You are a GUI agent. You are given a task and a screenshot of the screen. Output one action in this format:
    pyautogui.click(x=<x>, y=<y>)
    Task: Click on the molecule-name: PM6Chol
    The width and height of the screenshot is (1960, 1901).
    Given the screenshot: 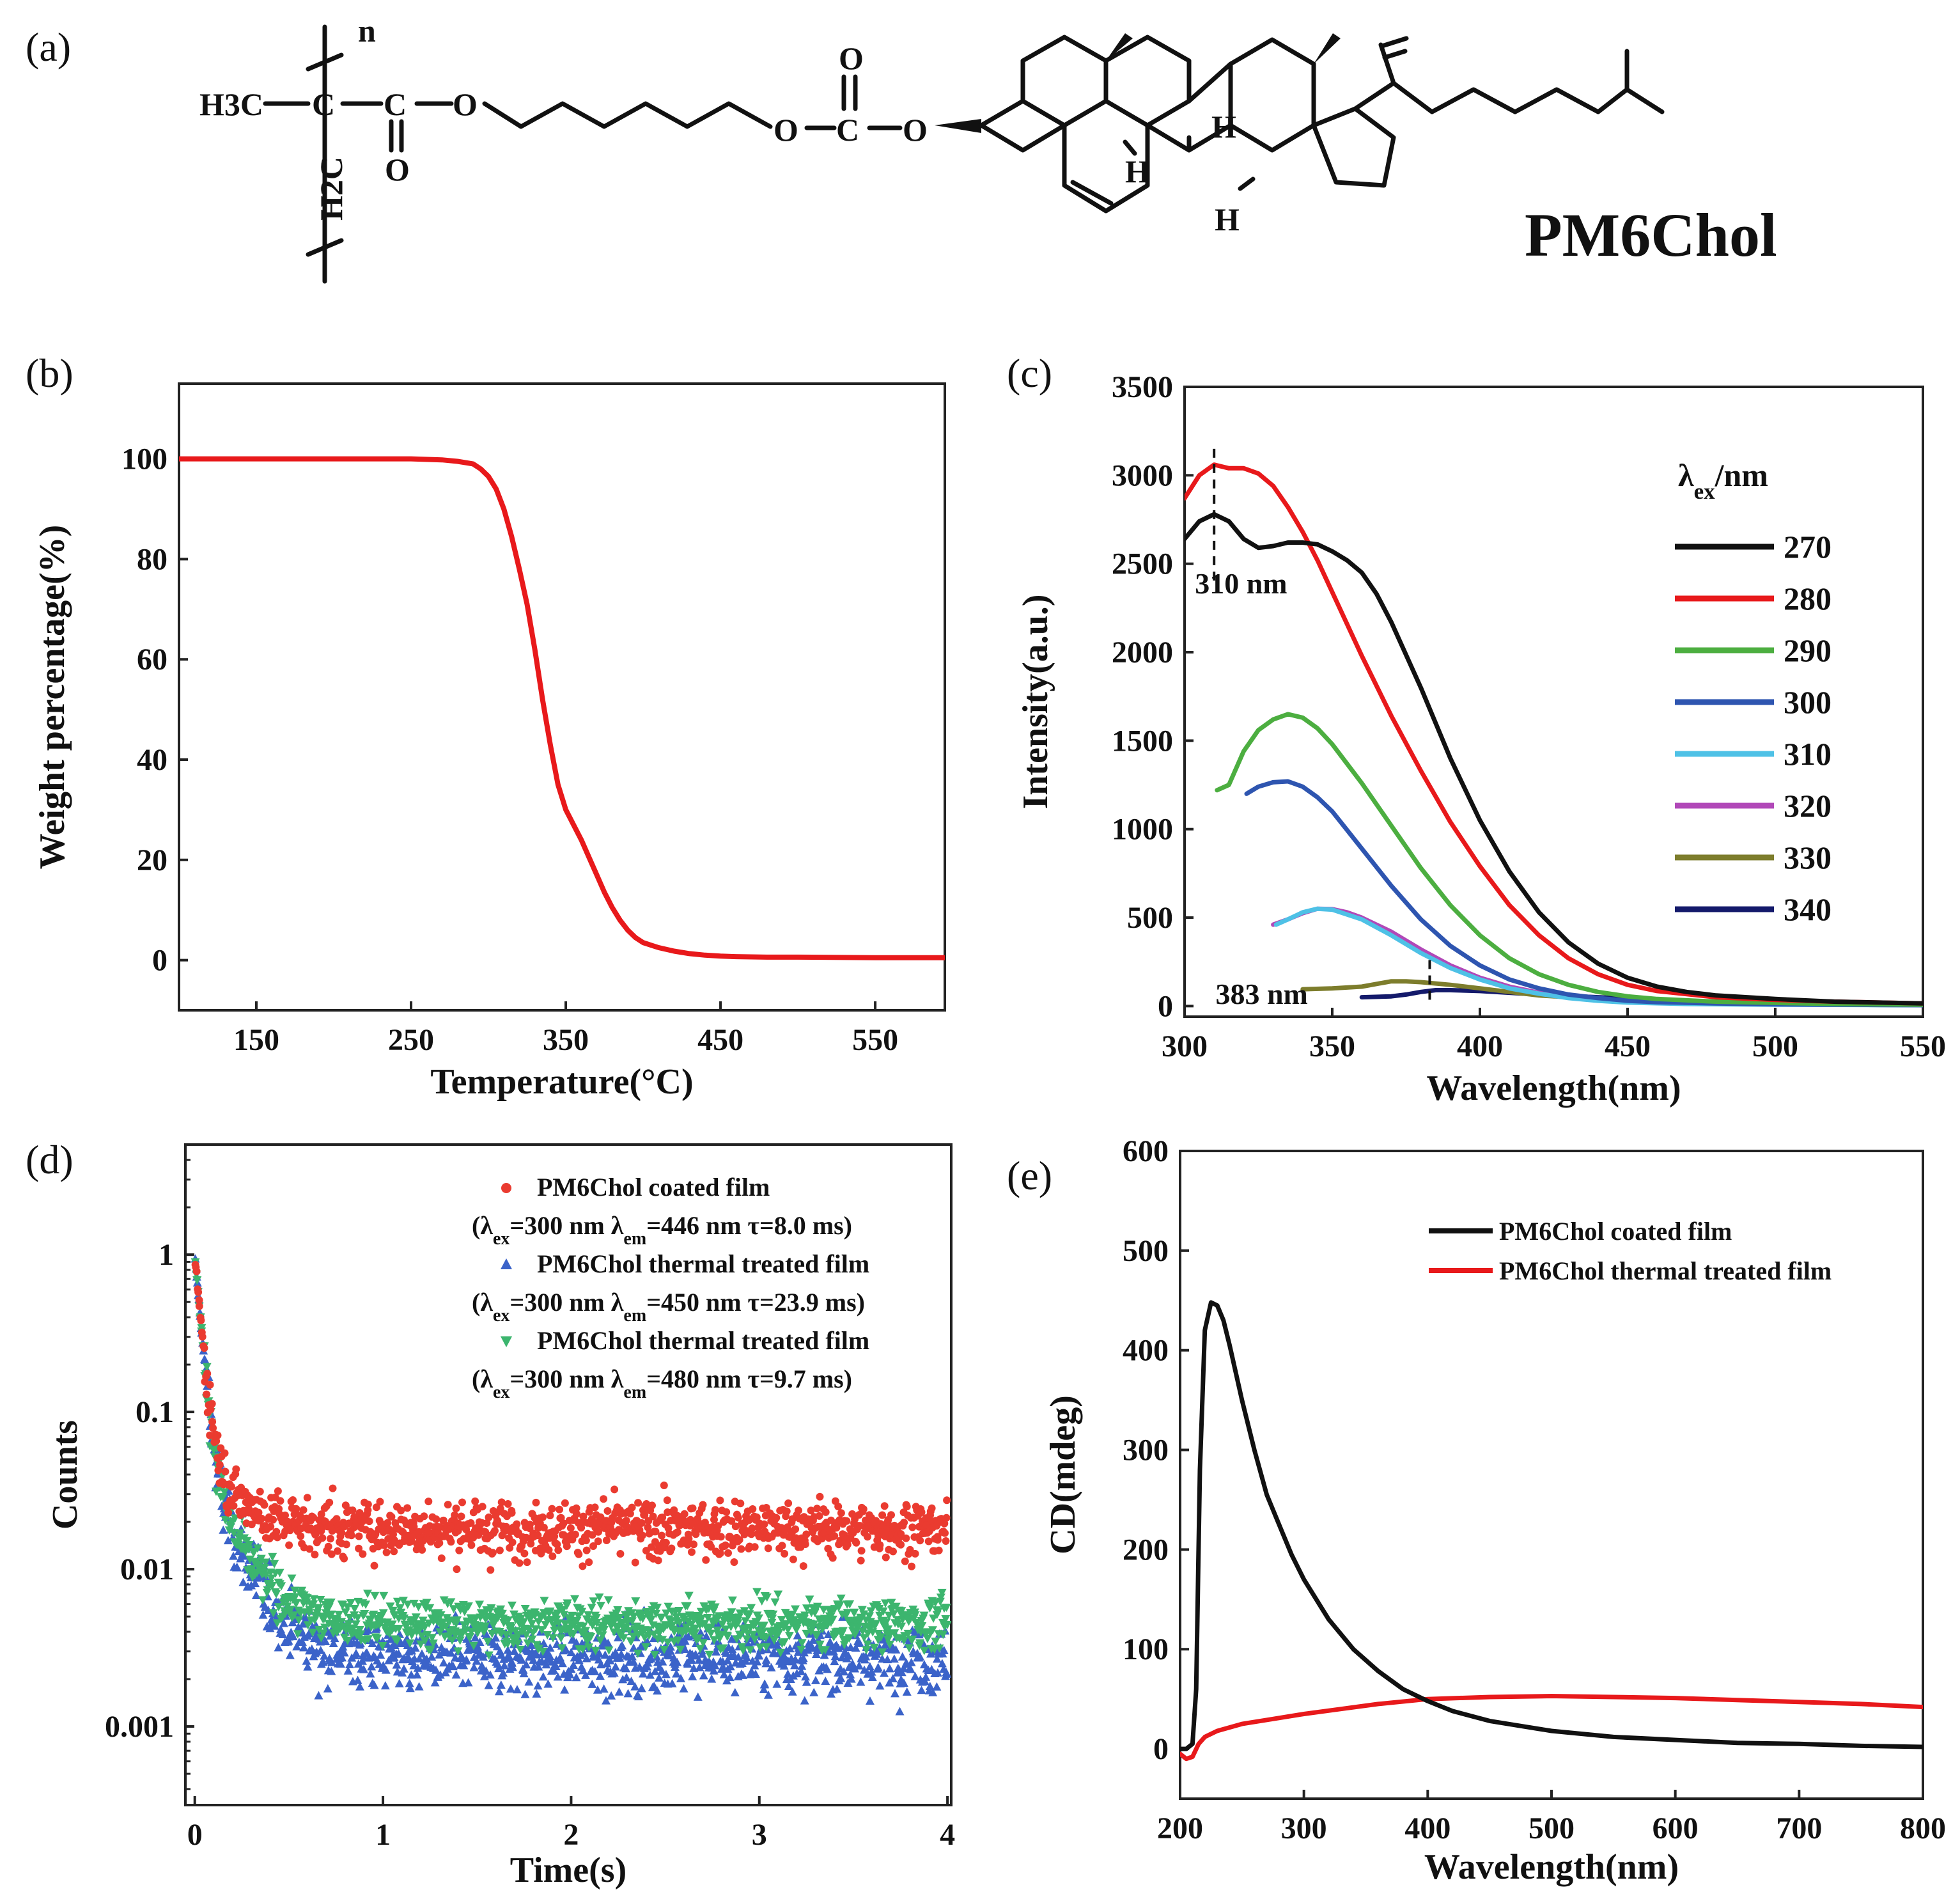 What is the action you would take?
    pyautogui.click(x=1651, y=235)
    